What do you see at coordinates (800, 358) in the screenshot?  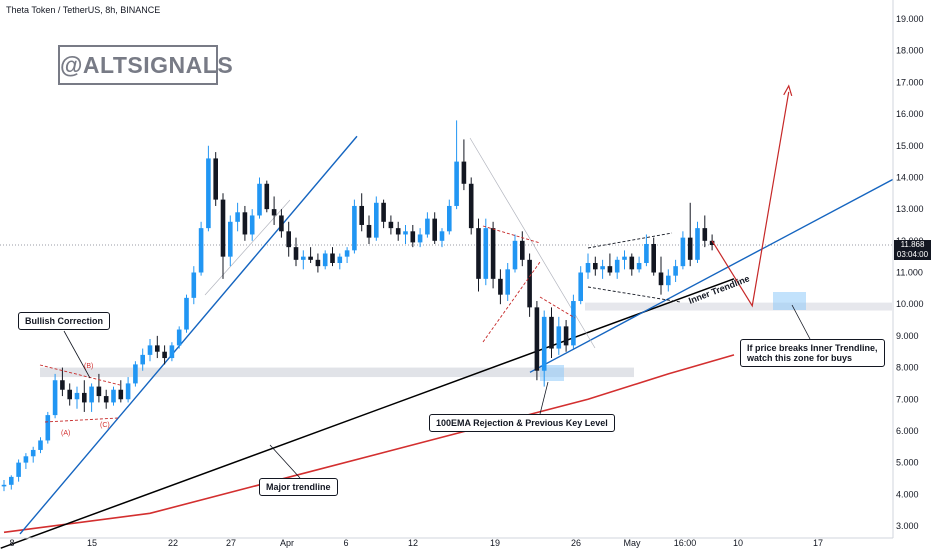 I see `breakout-note-line2: watch this zone for buys` at bounding box center [800, 358].